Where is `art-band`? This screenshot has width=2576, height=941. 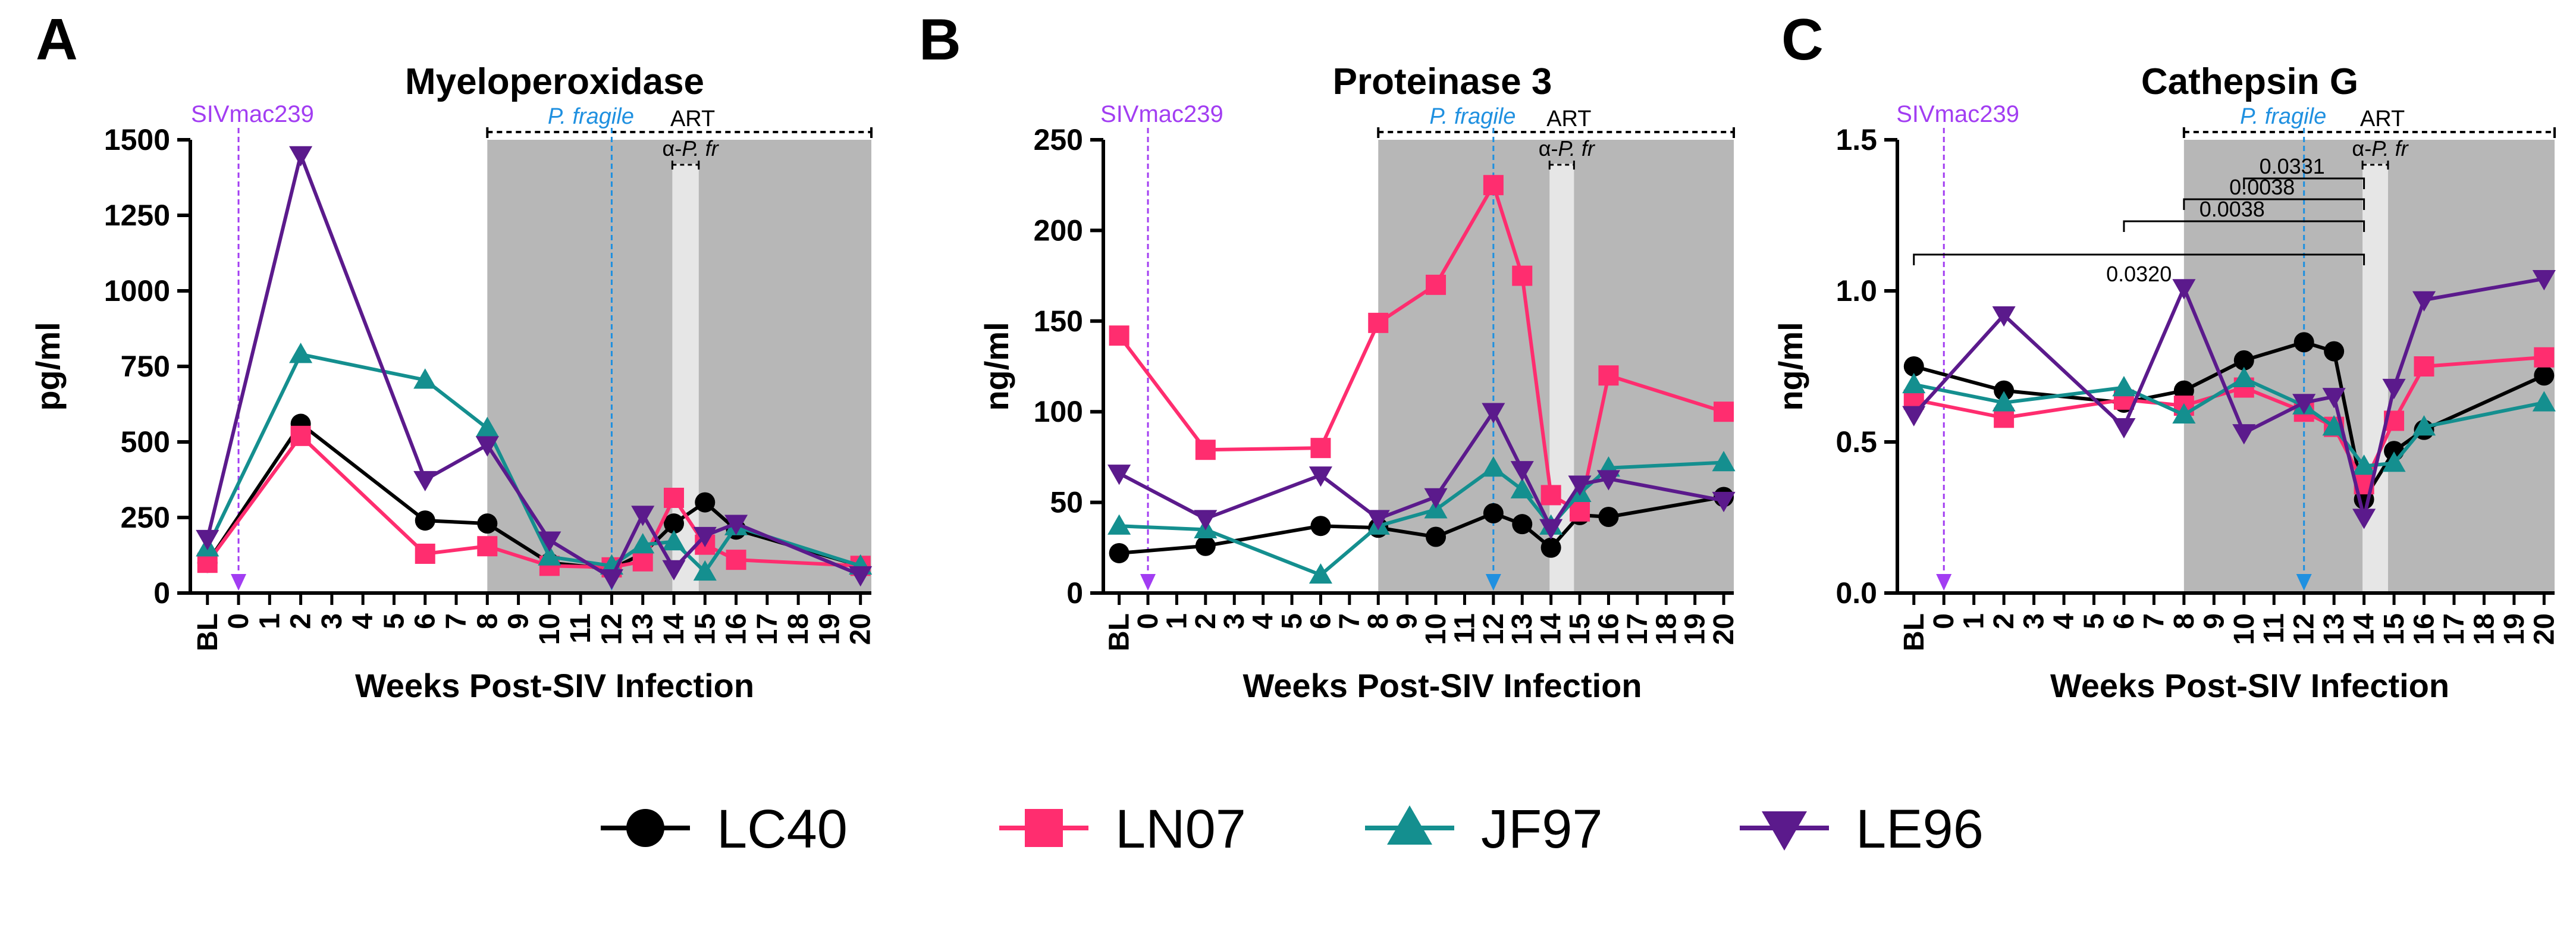
art-band is located at coordinates (2375, 379).